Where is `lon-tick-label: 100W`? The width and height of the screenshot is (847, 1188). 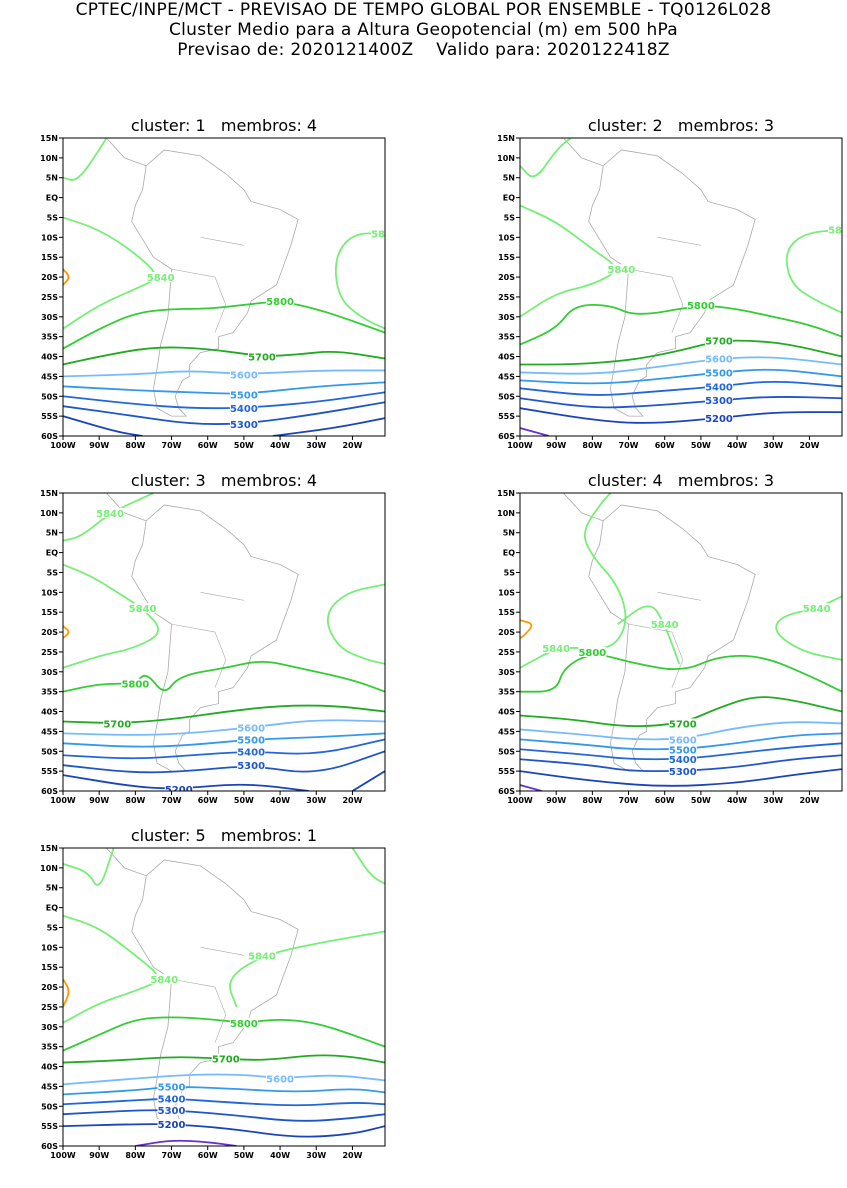
lon-tick-label: 100W is located at coordinates (63, 445).